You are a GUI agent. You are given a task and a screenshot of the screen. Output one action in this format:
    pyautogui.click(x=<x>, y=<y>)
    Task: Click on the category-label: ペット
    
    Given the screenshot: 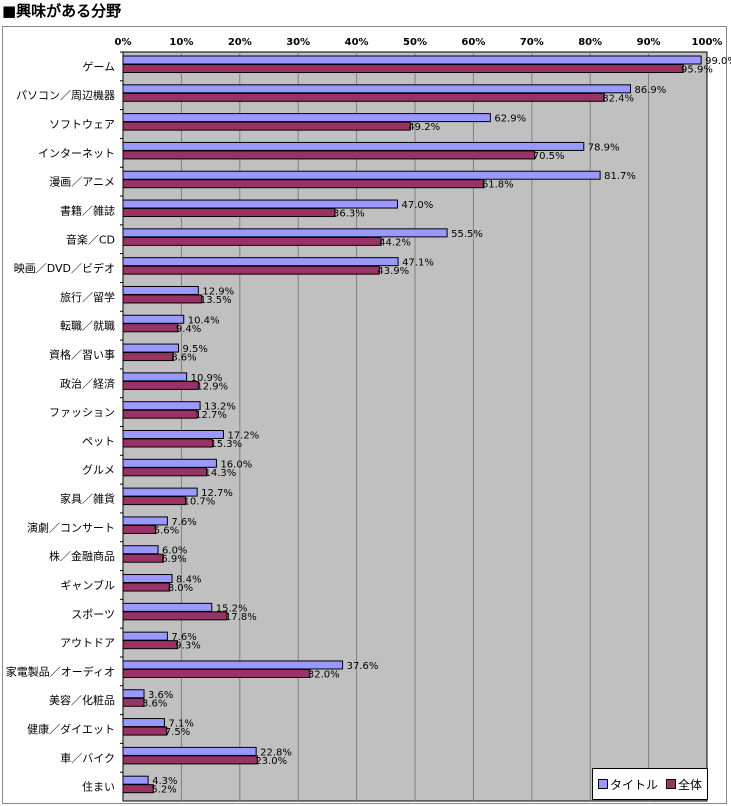 What is the action you would take?
    pyautogui.click(x=98, y=441)
    